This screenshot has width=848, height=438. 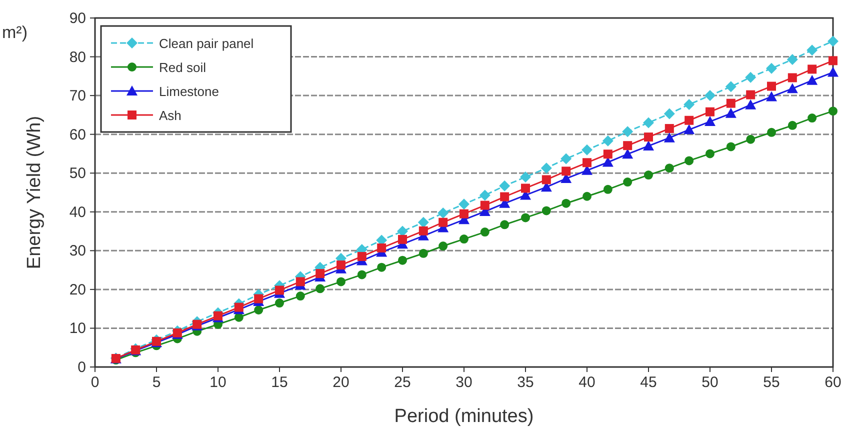 What do you see at coordinates (77, 251) in the screenshot?
I see `y-tick-label: 30` at bounding box center [77, 251].